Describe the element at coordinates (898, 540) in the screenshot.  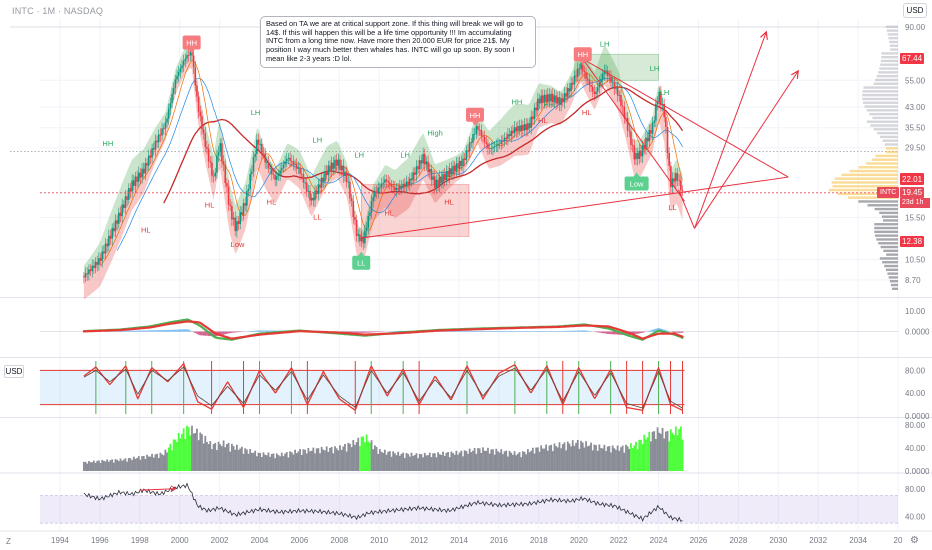
I see `x-axis-tick: 20` at that location.